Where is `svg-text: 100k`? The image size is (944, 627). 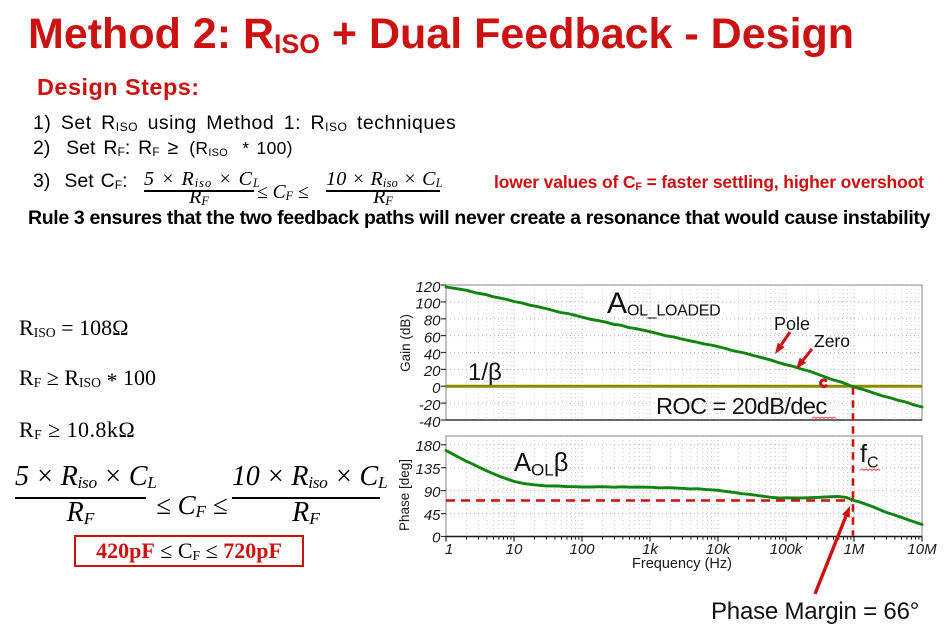
svg-text: 100k is located at coordinates (787, 549).